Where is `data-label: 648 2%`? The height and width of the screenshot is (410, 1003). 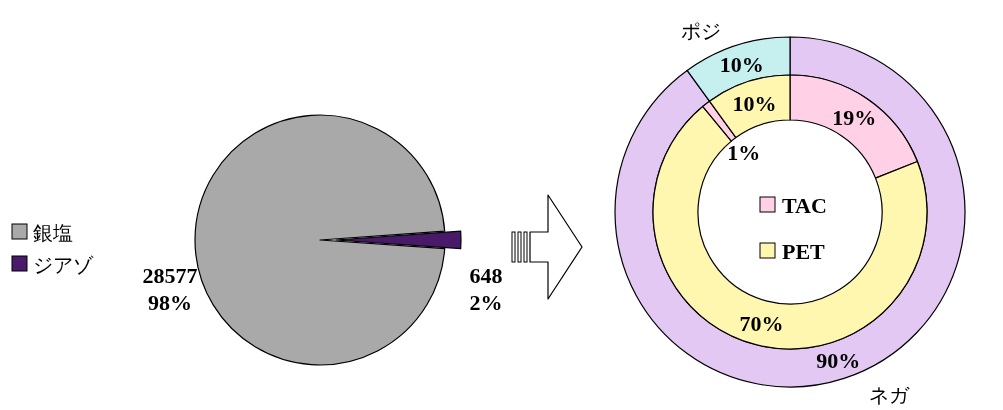 data-label: 648 2% is located at coordinates (486, 288).